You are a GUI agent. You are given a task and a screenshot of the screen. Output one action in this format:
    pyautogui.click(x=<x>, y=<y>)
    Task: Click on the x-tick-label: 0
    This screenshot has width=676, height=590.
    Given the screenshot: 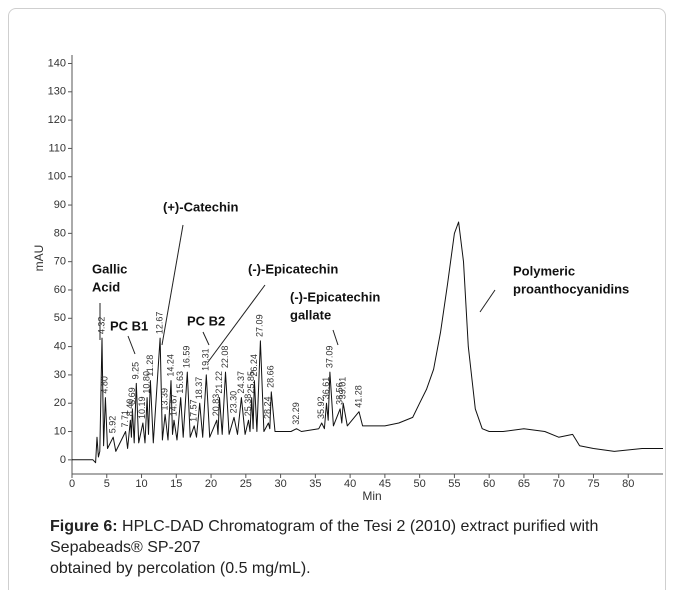 What is the action you would take?
    pyautogui.click(x=72, y=484)
    